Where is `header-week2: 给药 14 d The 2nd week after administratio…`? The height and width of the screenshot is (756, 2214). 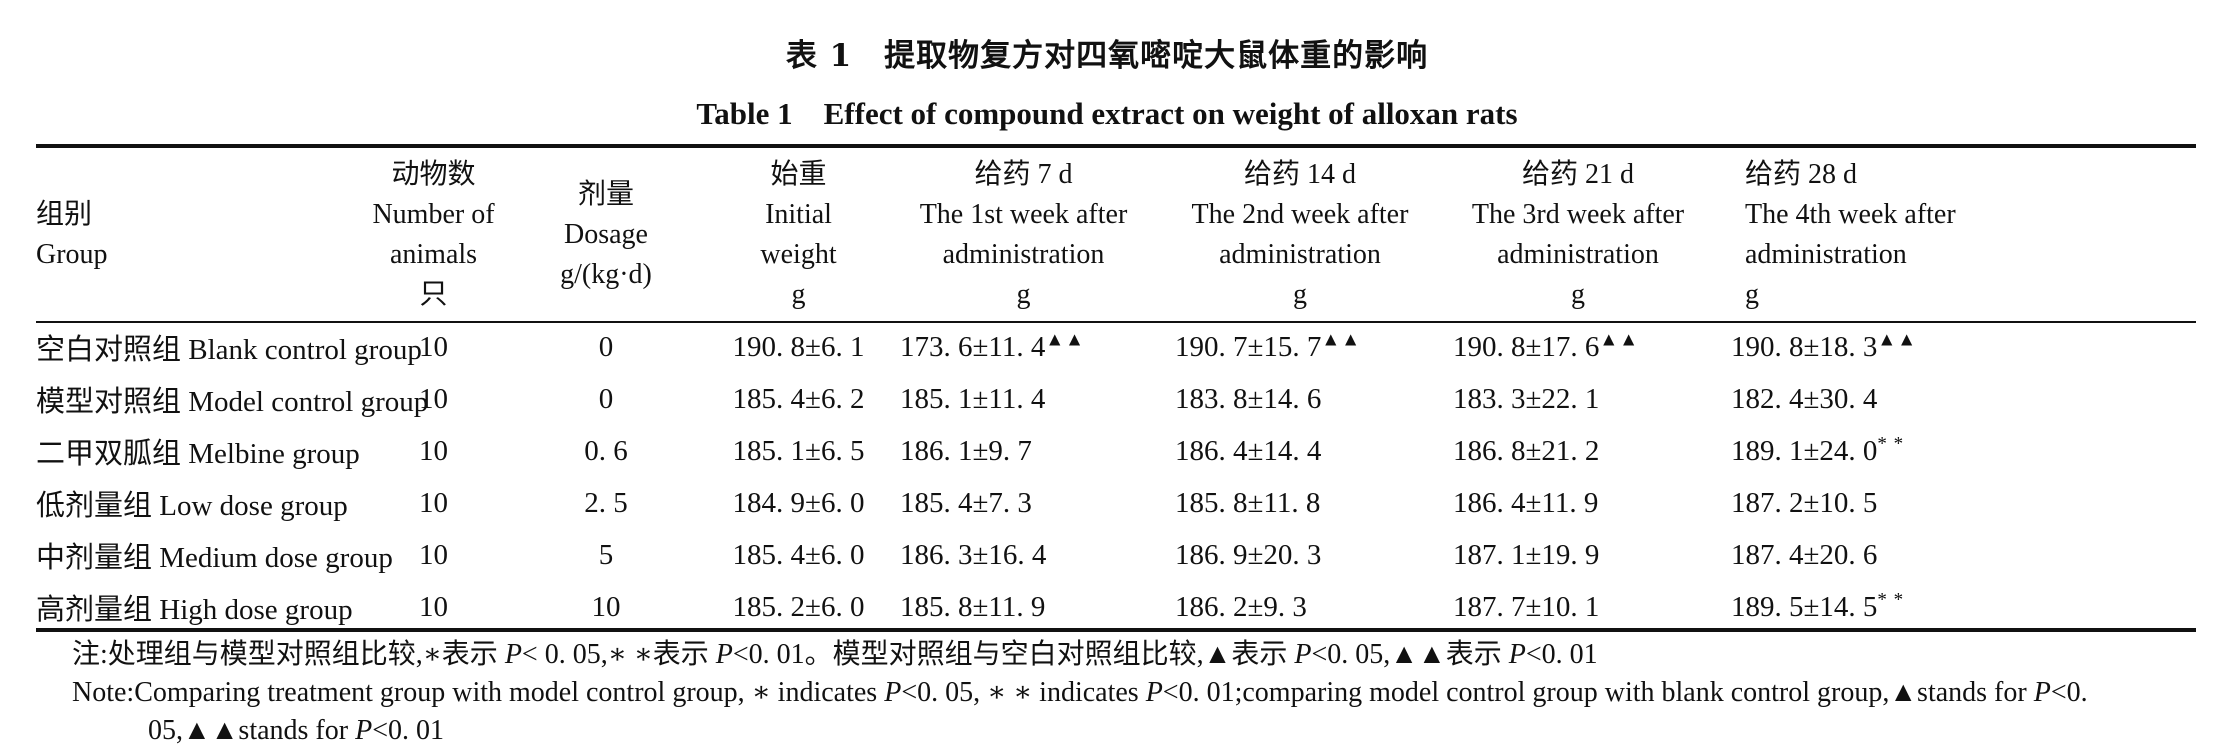
header-week2: 给药 14 d The 2nd week after administratio… is located at coordinates (1300, 234).